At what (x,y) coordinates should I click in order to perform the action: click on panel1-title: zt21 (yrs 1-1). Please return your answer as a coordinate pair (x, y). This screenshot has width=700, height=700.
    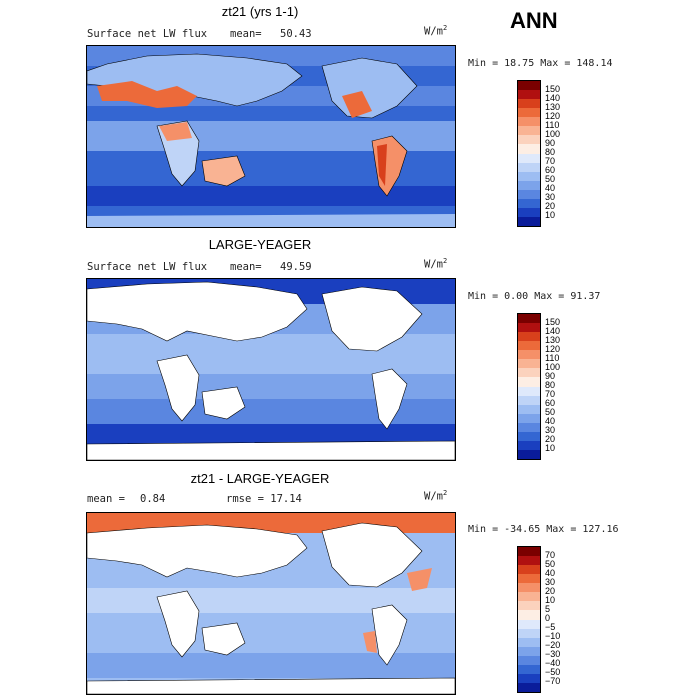
    Looking at the image, I should click on (260, 11).